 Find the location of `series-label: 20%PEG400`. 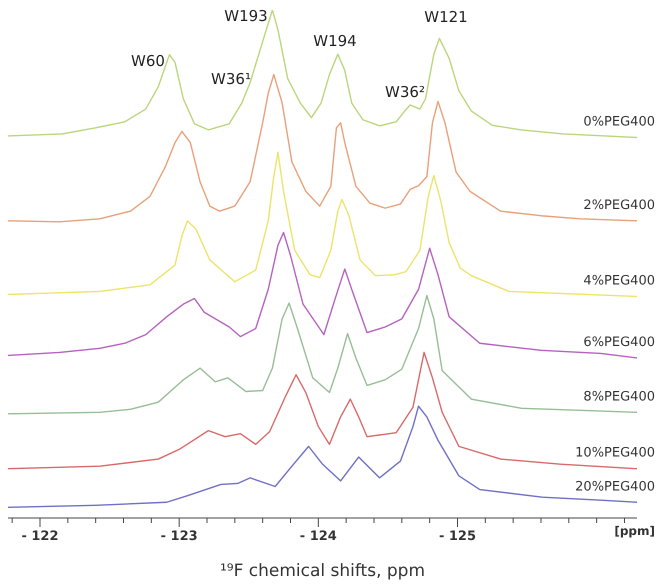

series-label: 20%PEG400 is located at coordinates (615, 486).